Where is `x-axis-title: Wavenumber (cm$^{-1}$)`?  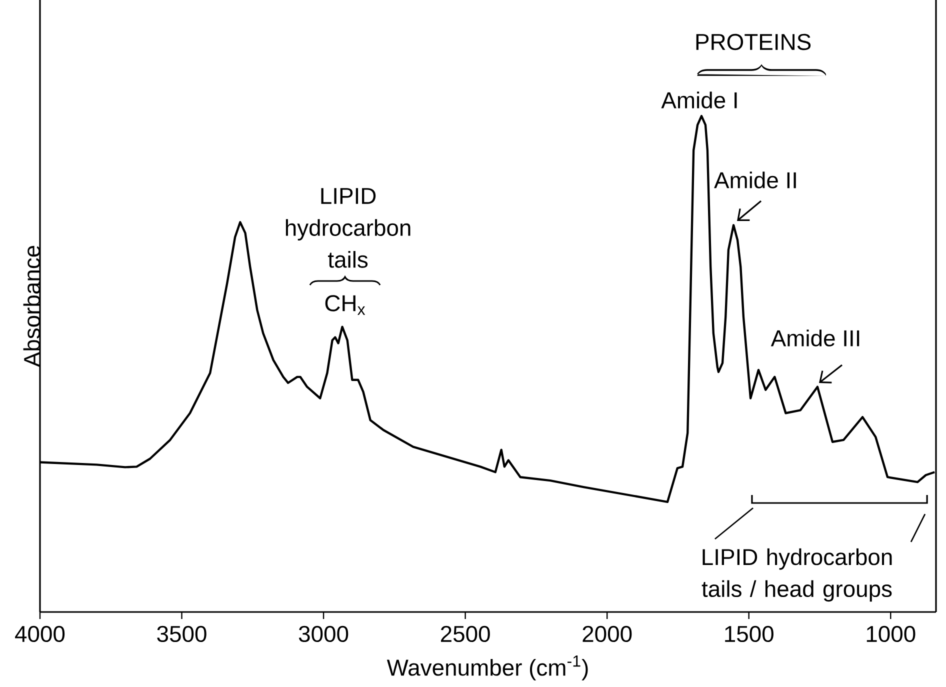 x-axis-title: Wavenumber (cm$^{-1}$) is located at coordinates (487, 668).